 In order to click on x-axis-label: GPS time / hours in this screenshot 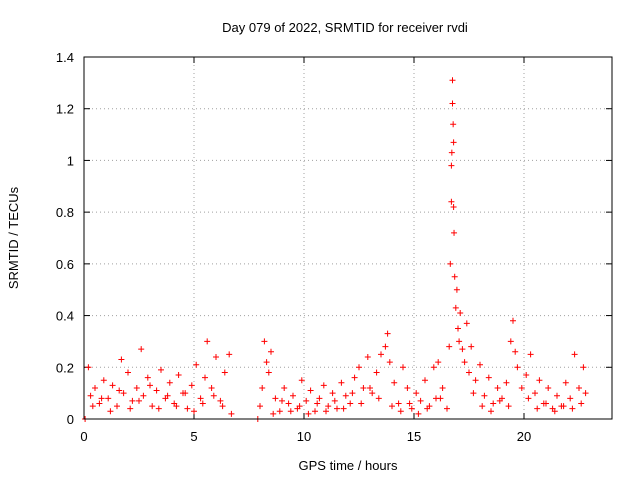, I will do `click(348, 465)`.